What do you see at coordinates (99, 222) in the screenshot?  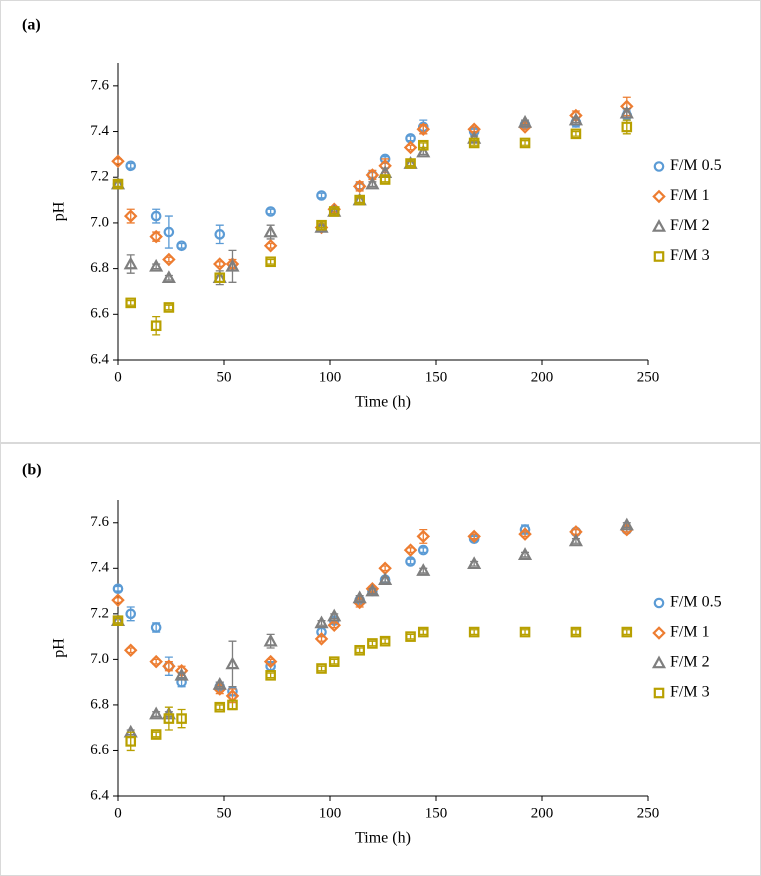 I see `y-tick-label: 7.0` at bounding box center [99, 222].